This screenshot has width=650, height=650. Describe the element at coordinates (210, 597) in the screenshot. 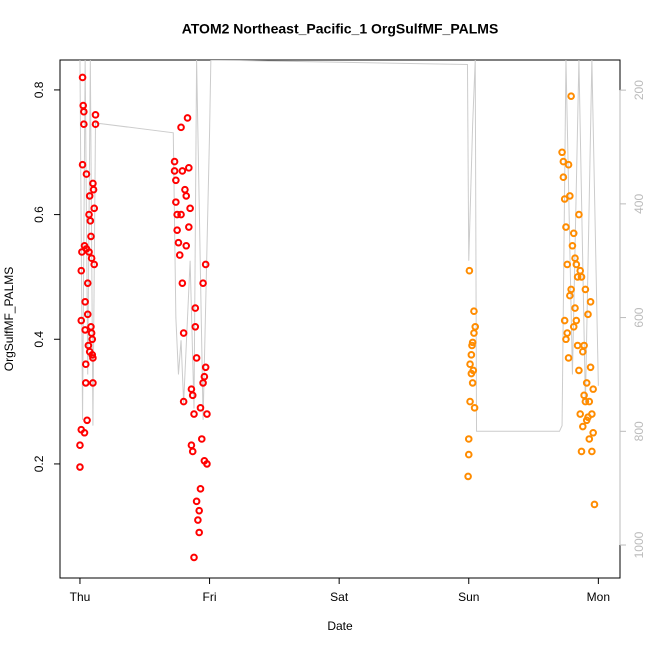

I see `x-tick-label: Fri` at that location.